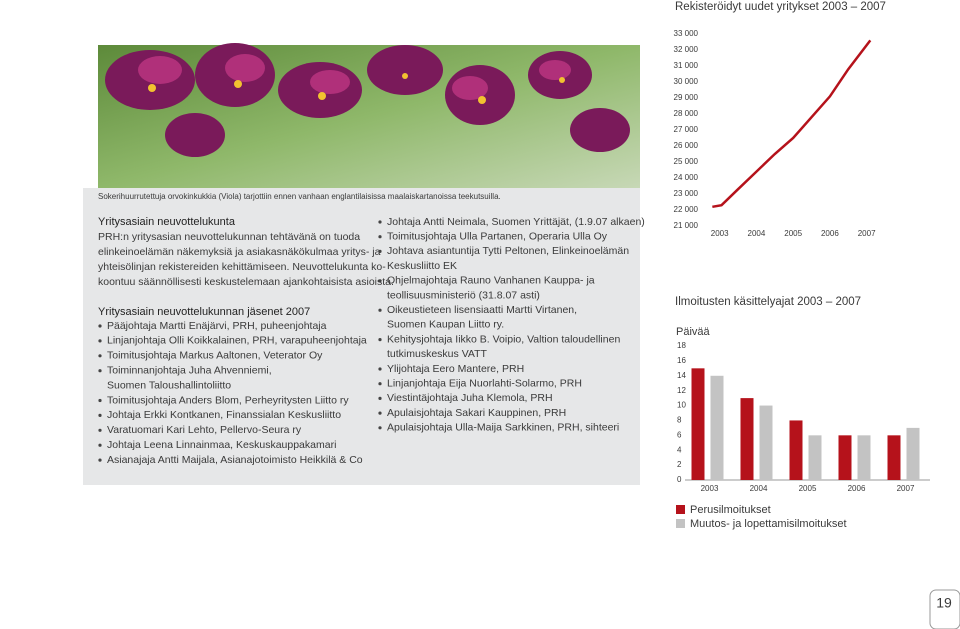 This screenshot has height=629, width=960. I want to click on y-tick-label: 14, so click(681, 375).